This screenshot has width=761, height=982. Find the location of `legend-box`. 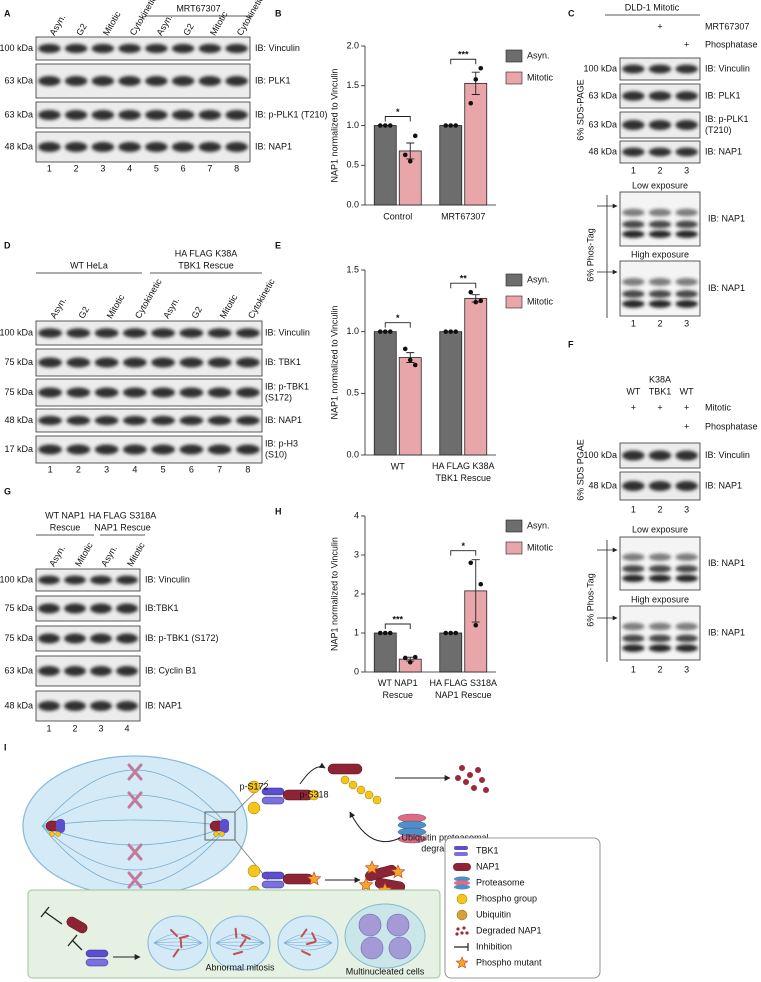

legend-box is located at coordinates (522, 908).